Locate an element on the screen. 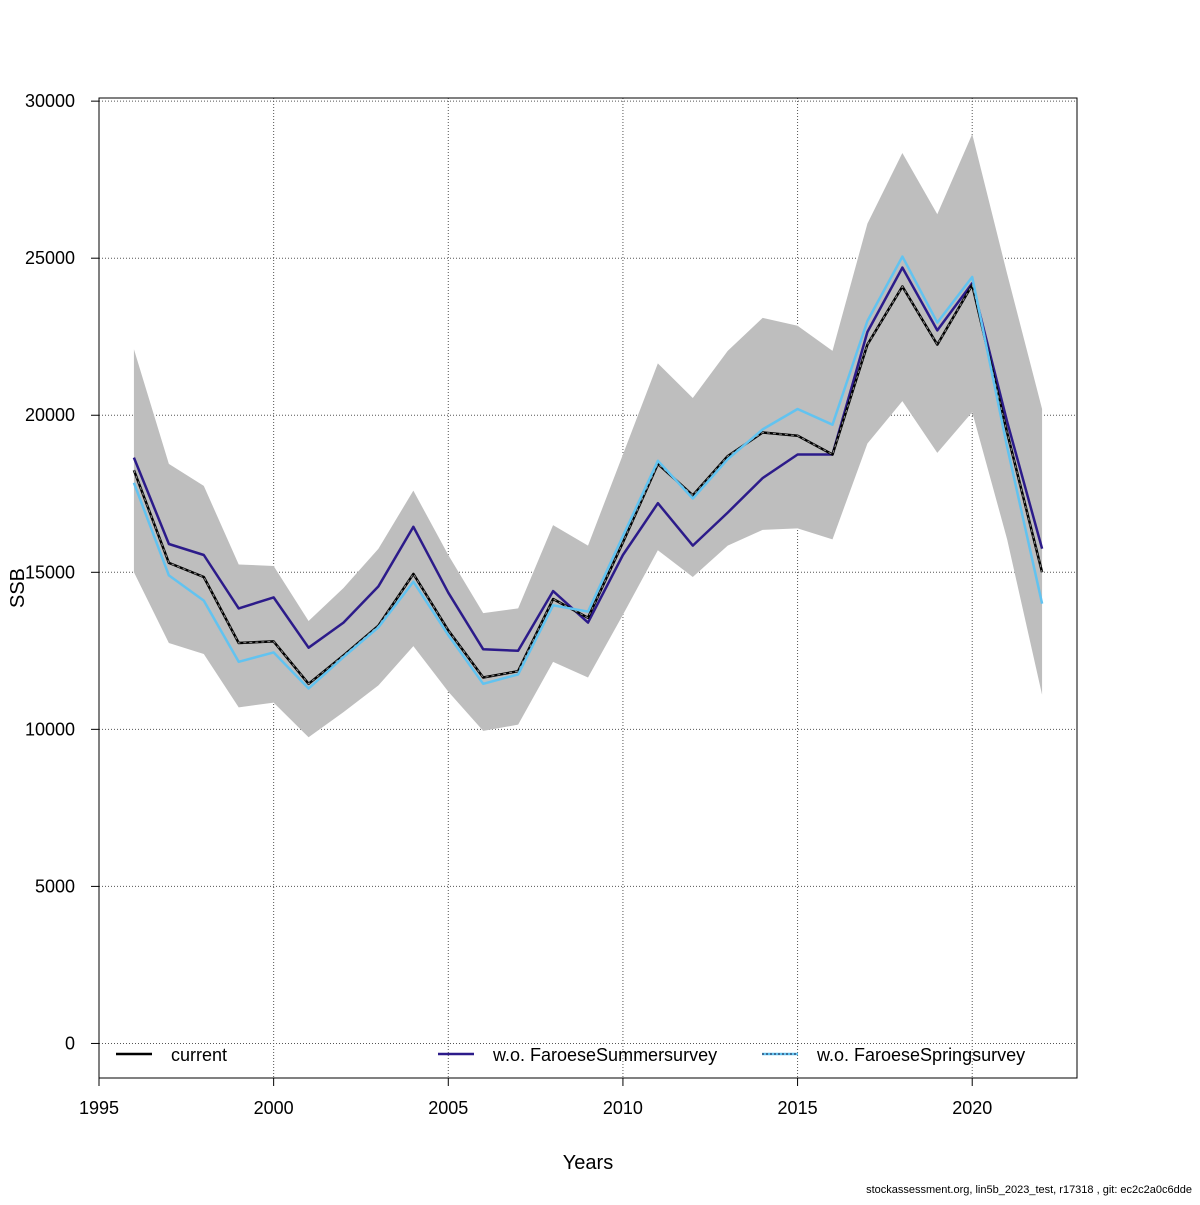 The image size is (1200, 1205). legend-label-w-o-faroesesummersurvey: w.o. FaroeseSummersurvey is located at coordinates (604, 1055).